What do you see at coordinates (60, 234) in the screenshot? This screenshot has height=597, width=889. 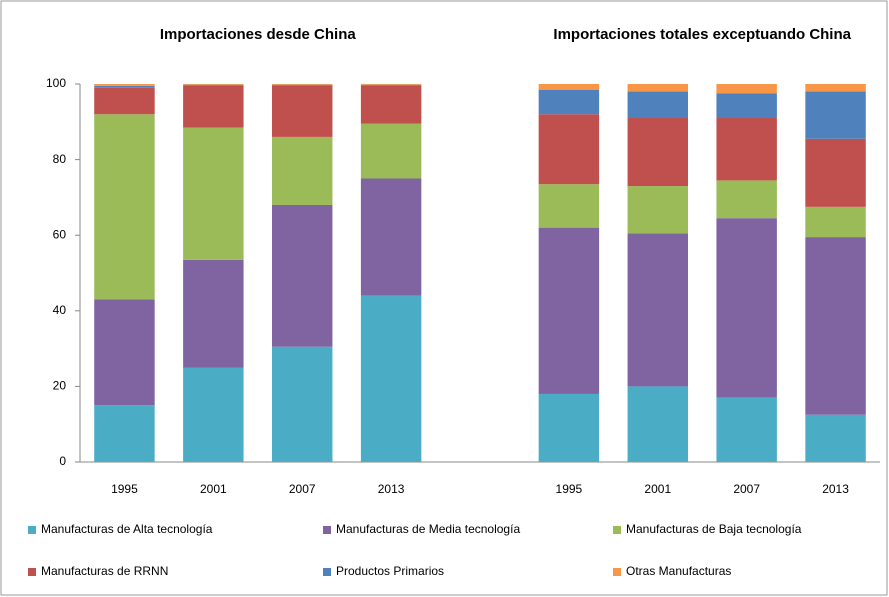 I see `y-tick-label: 60` at bounding box center [60, 234].